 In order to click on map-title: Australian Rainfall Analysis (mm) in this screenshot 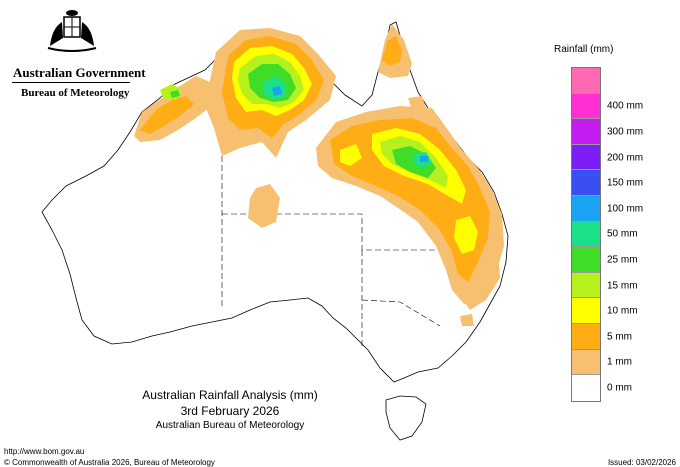, I will do `click(230, 395)`.